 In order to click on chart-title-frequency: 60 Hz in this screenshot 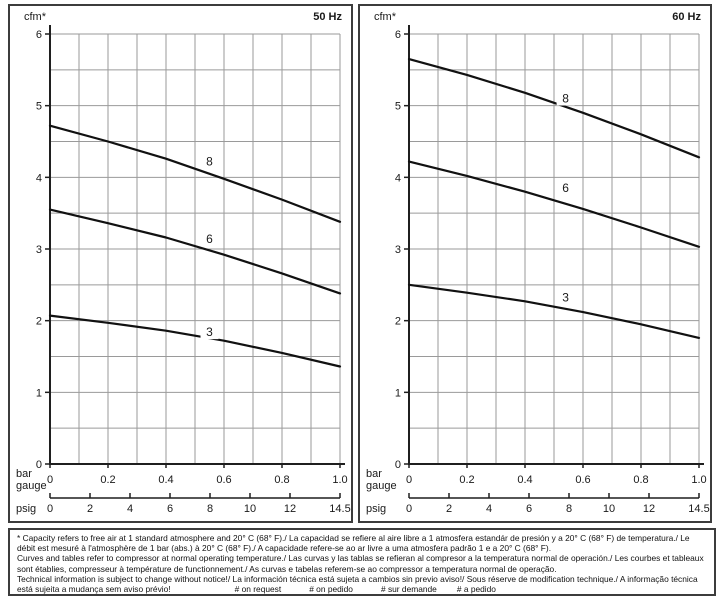, I will do `click(686, 17)`.